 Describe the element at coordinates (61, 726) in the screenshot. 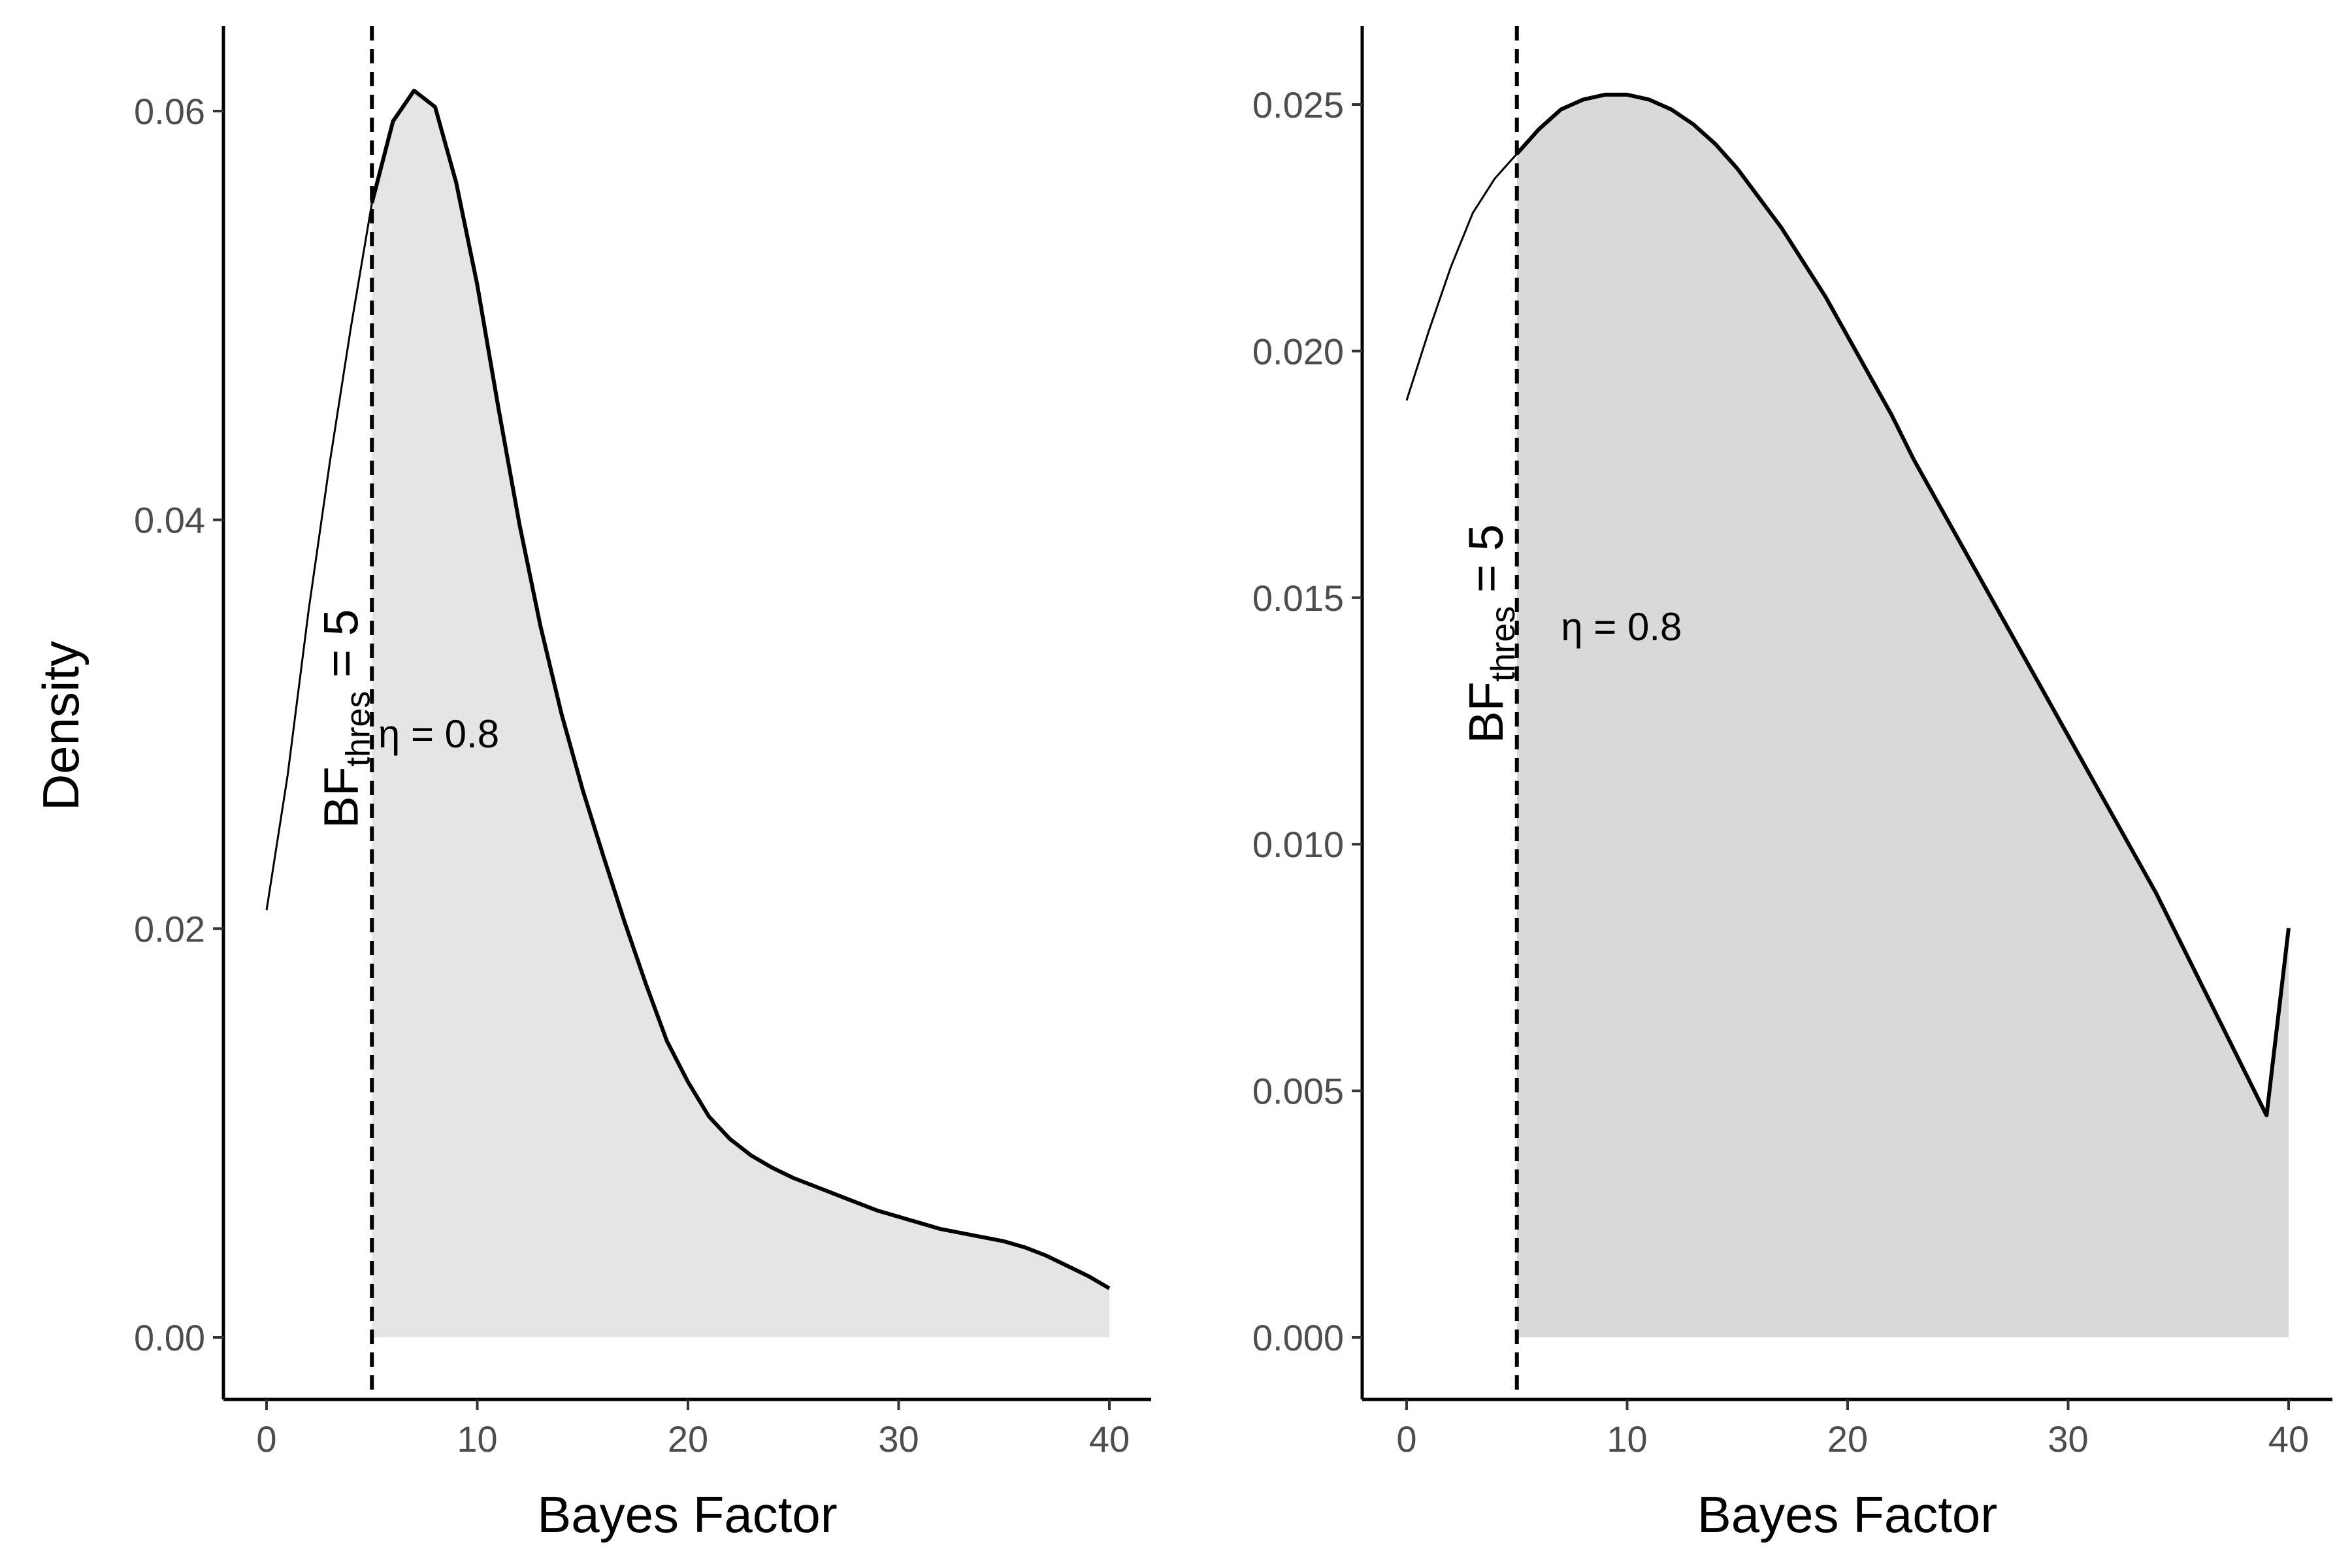

I see `y-axis-title: Density` at that location.